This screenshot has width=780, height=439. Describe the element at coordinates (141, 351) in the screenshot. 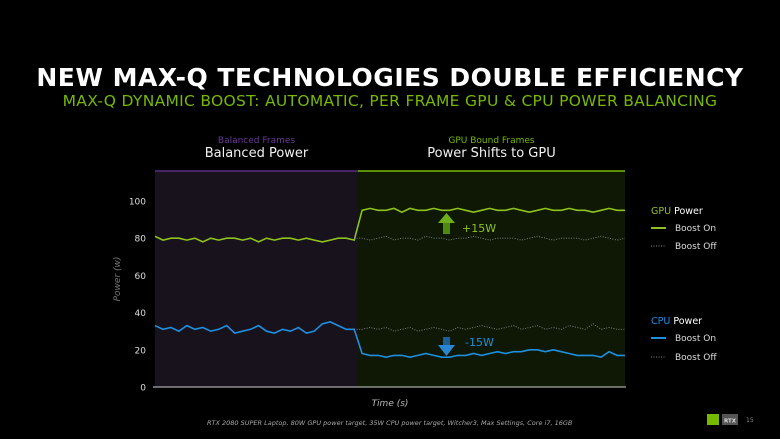

I see `y-tick-label: 20` at that location.